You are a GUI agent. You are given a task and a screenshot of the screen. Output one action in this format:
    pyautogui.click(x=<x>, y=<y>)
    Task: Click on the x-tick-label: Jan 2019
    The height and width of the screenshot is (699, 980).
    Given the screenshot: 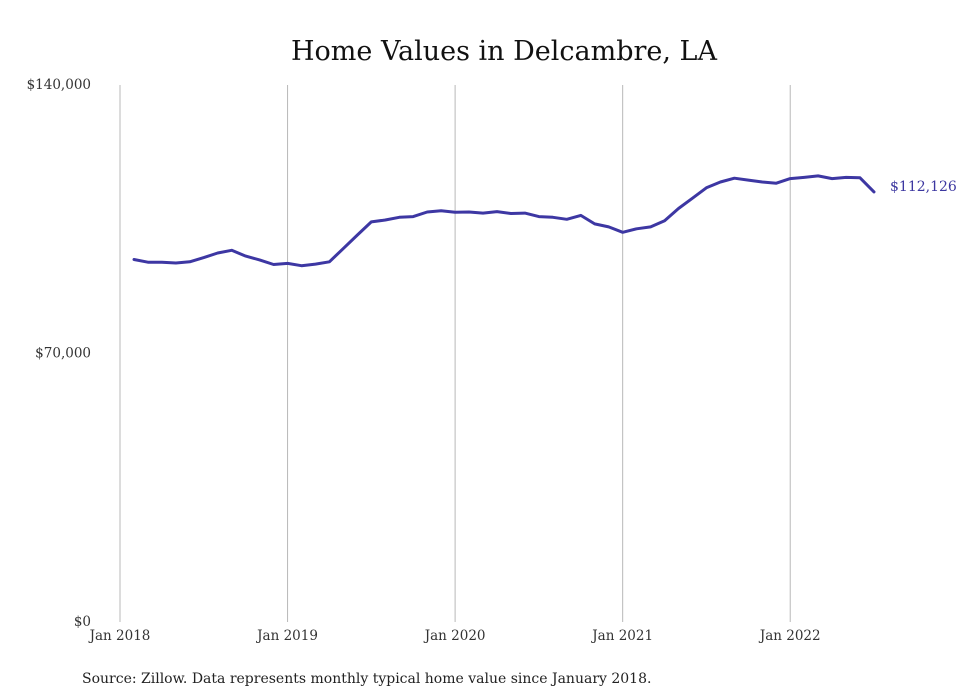 What is the action you would take?
    pyautogui.click(x=286, y=636)
    